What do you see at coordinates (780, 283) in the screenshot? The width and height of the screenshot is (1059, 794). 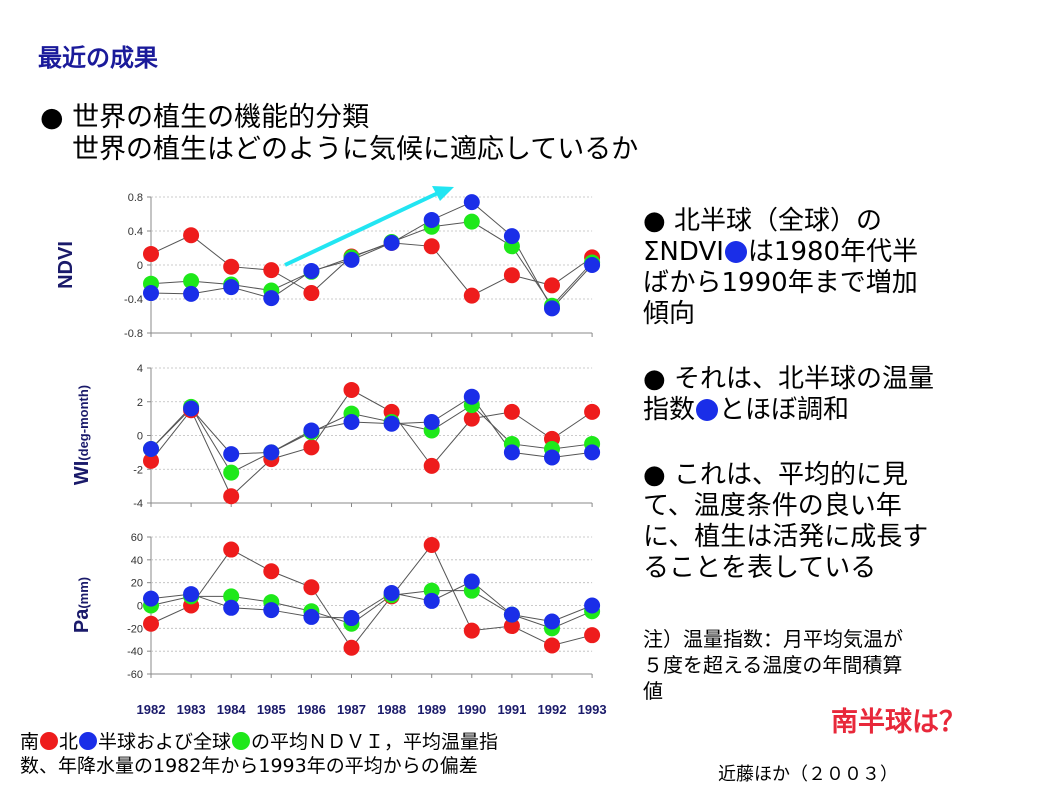 I see `point1-line3: ばから1990年まで増加` at bounding box center [780, 283].